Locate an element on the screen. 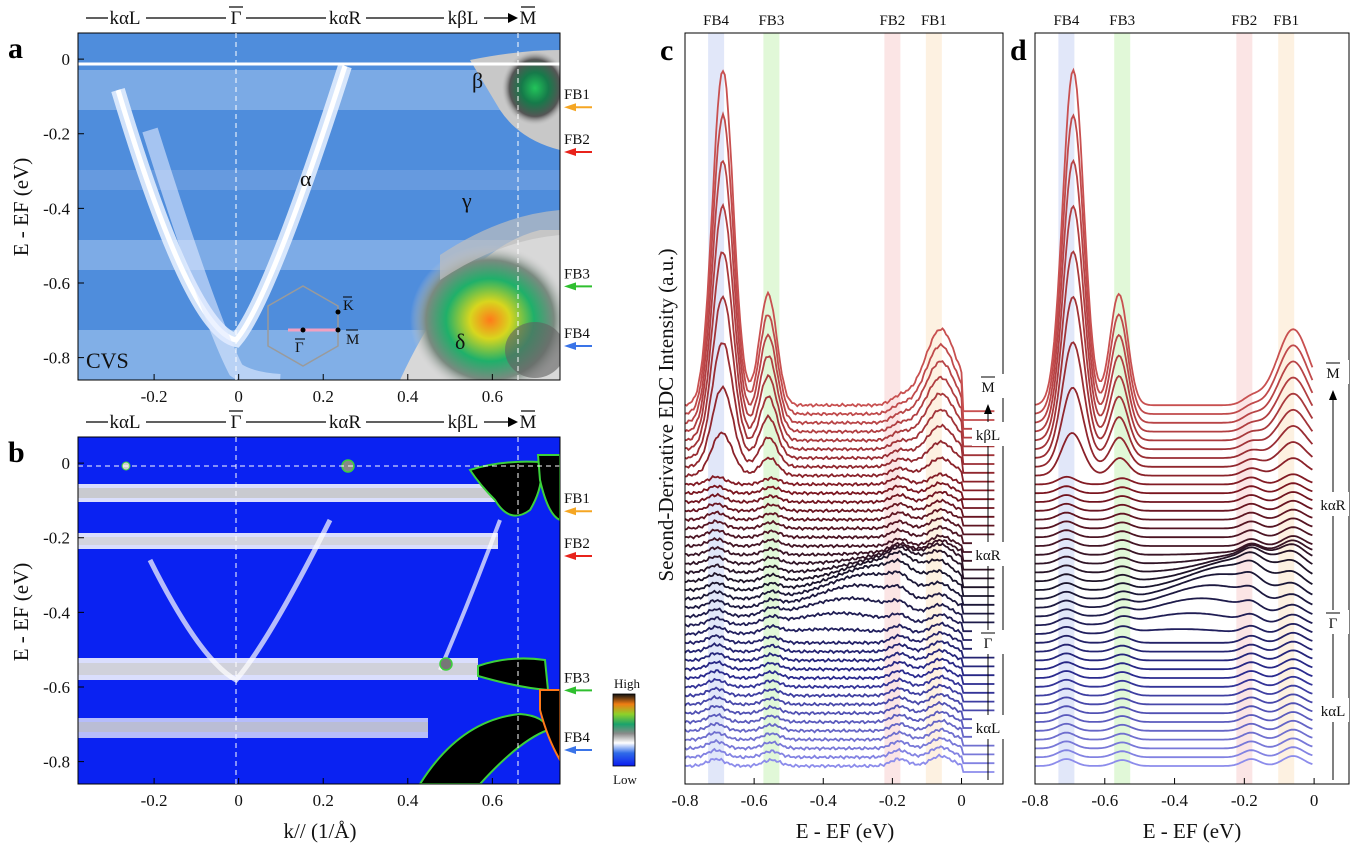 Image resolution: width=1358 pixels, height=850 pixels. y-tick-label: -0.6 is located at coordinates (56, 283).